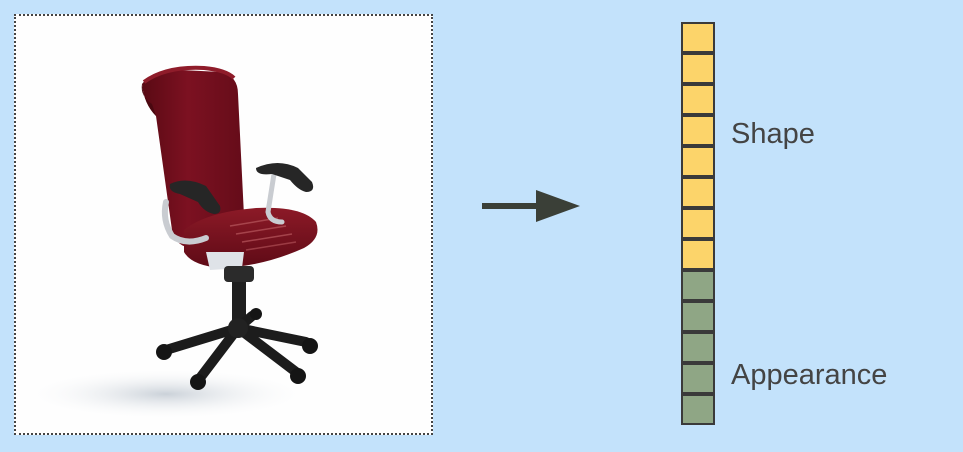 This screenshot has height=452, width=963. I want to click on latent-vector, so click(698, 229).